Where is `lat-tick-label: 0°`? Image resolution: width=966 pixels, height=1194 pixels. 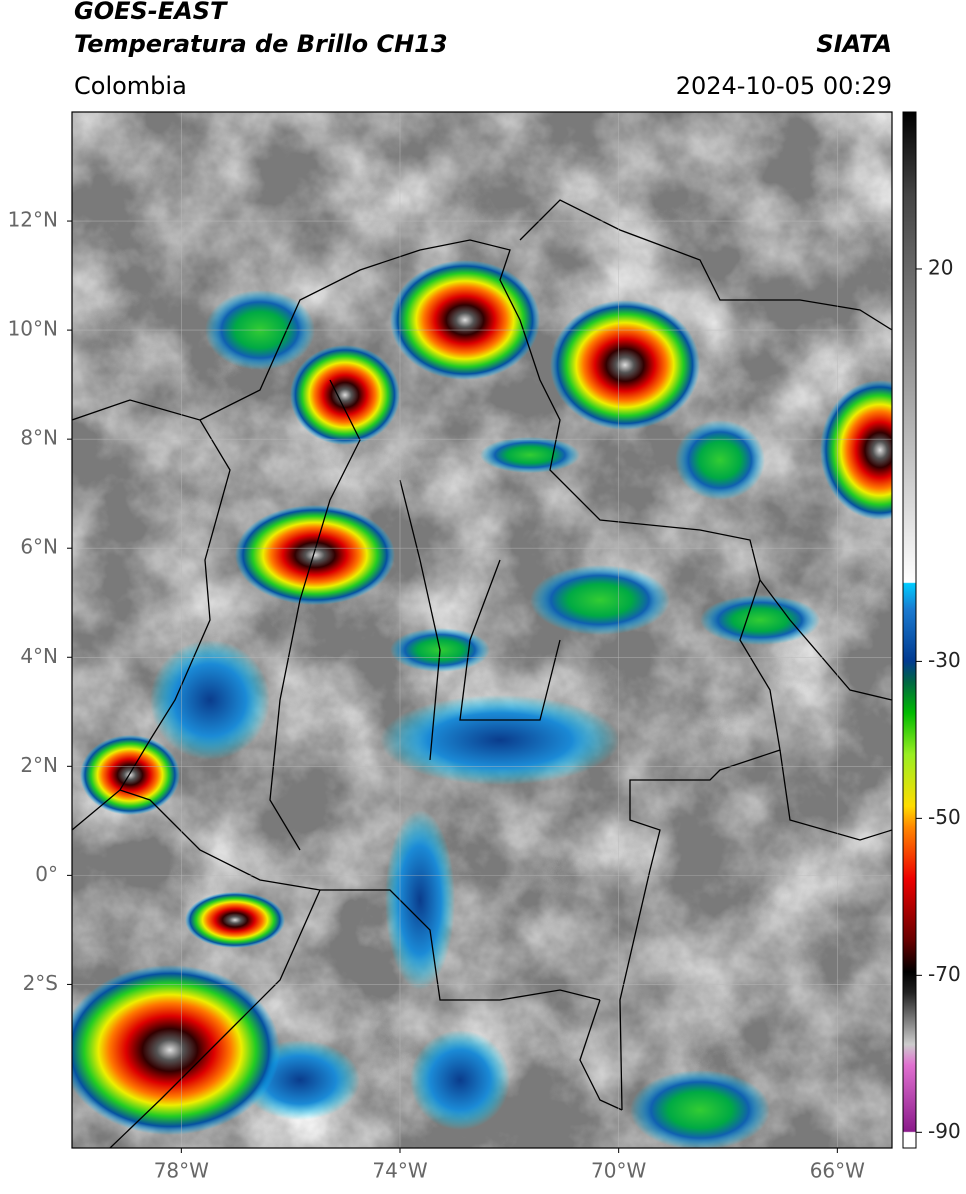
lat-tick-label: 0° is located at coordinates (46, 874).